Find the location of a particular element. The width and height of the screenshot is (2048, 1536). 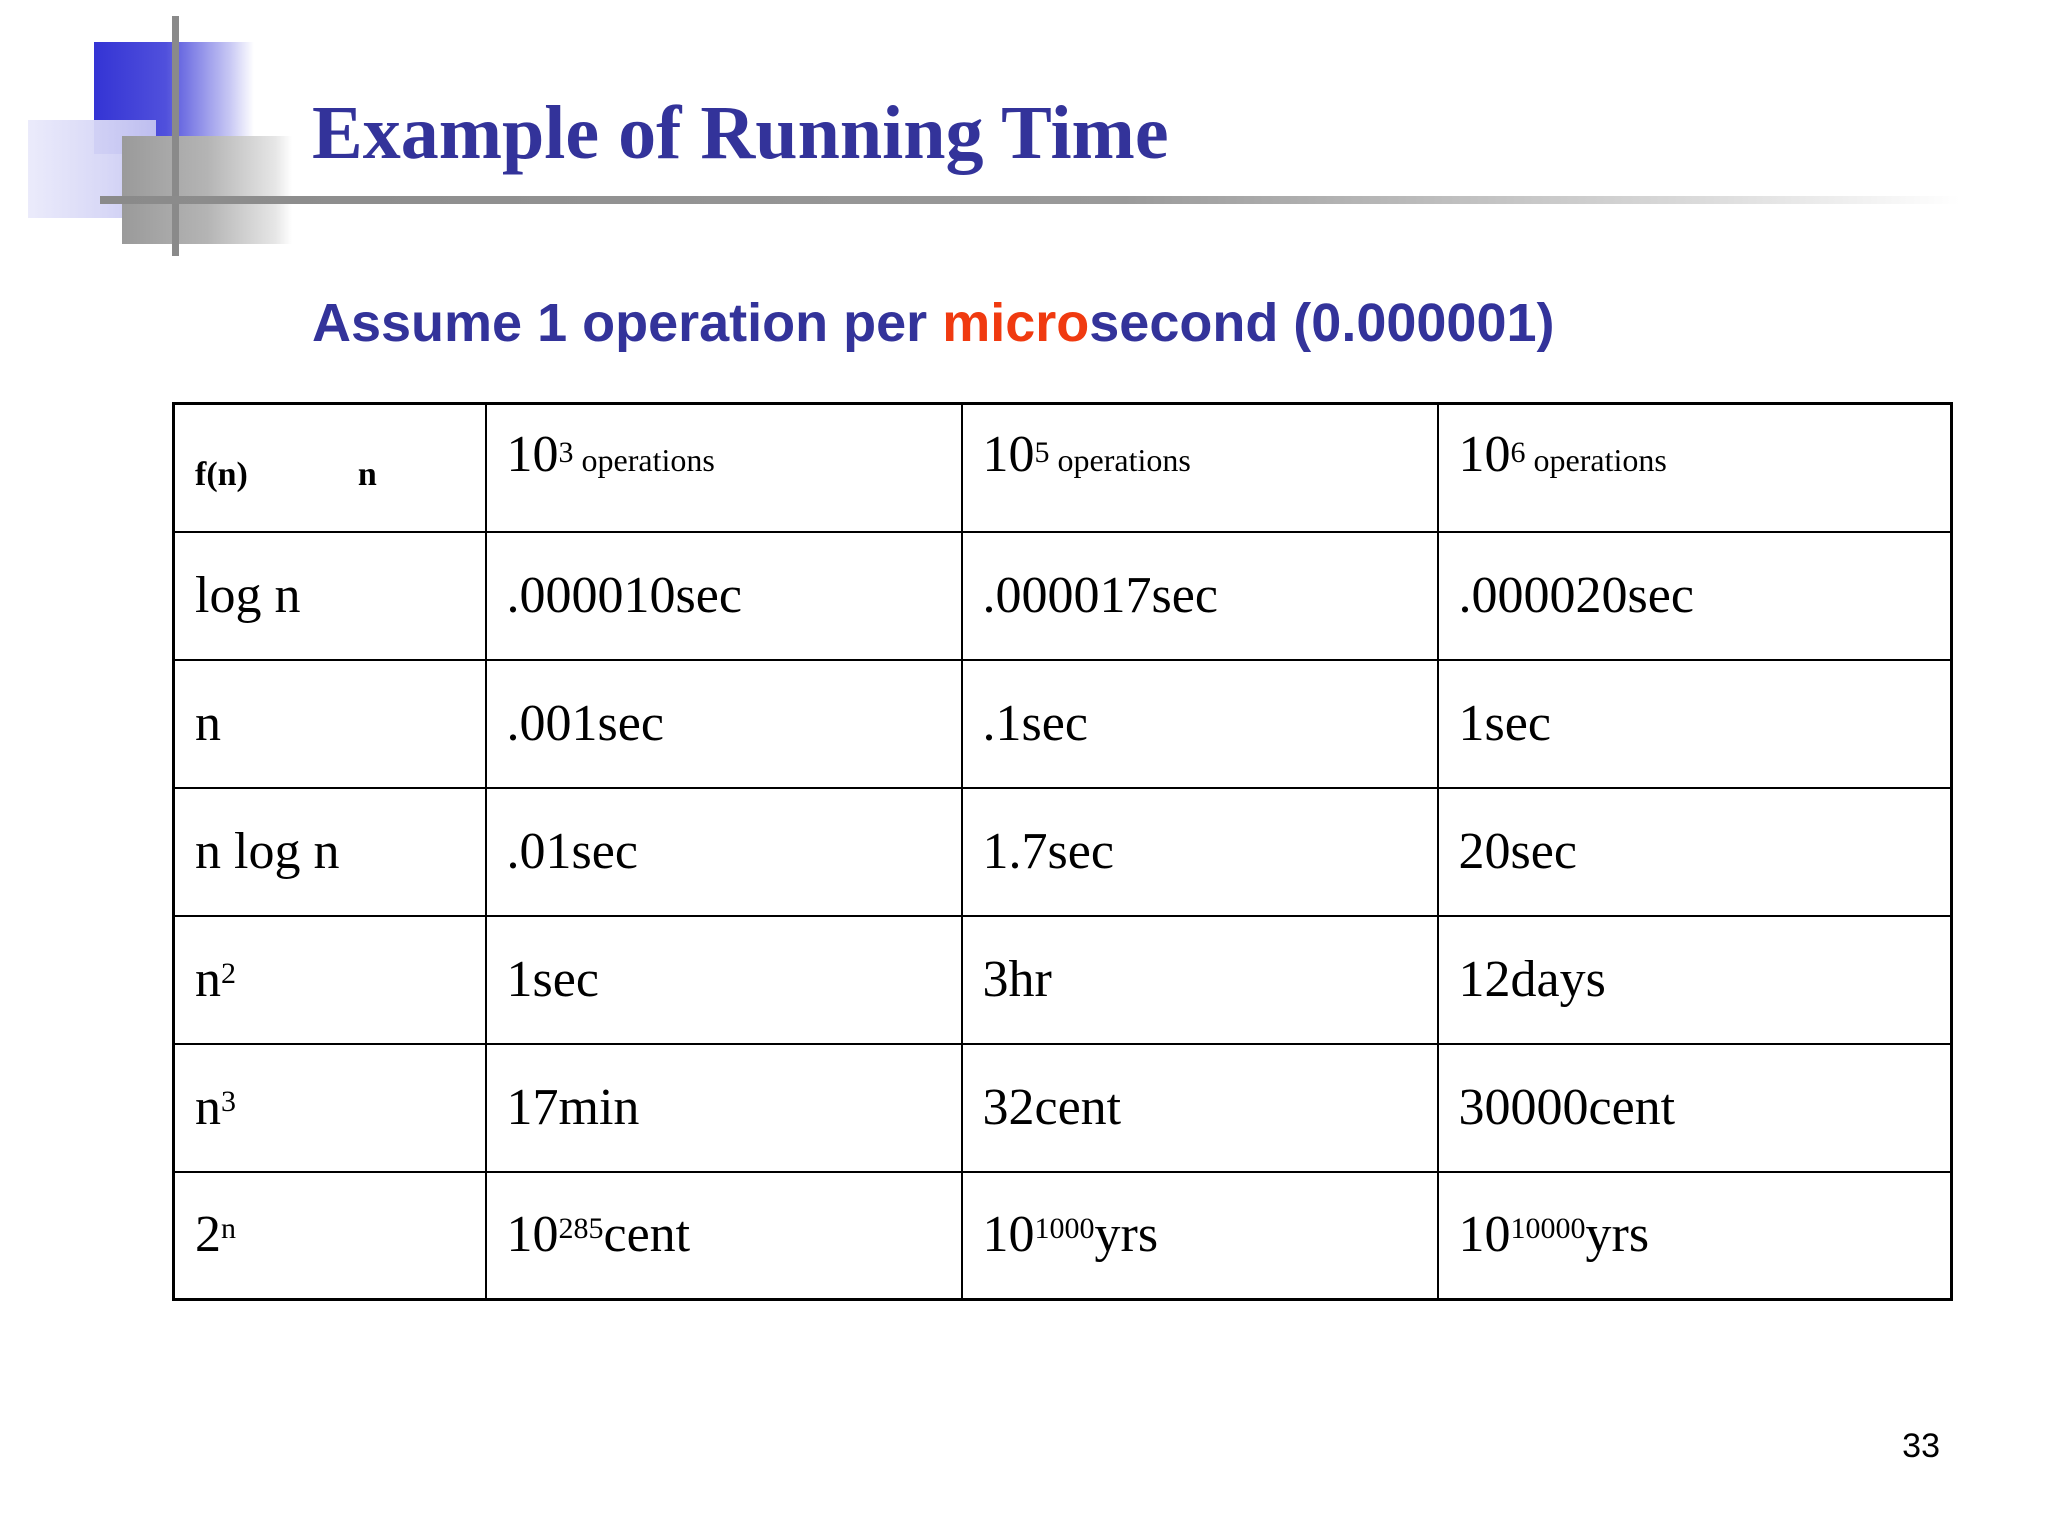

function-exponent: 2 is located at coordinates (228, 973).